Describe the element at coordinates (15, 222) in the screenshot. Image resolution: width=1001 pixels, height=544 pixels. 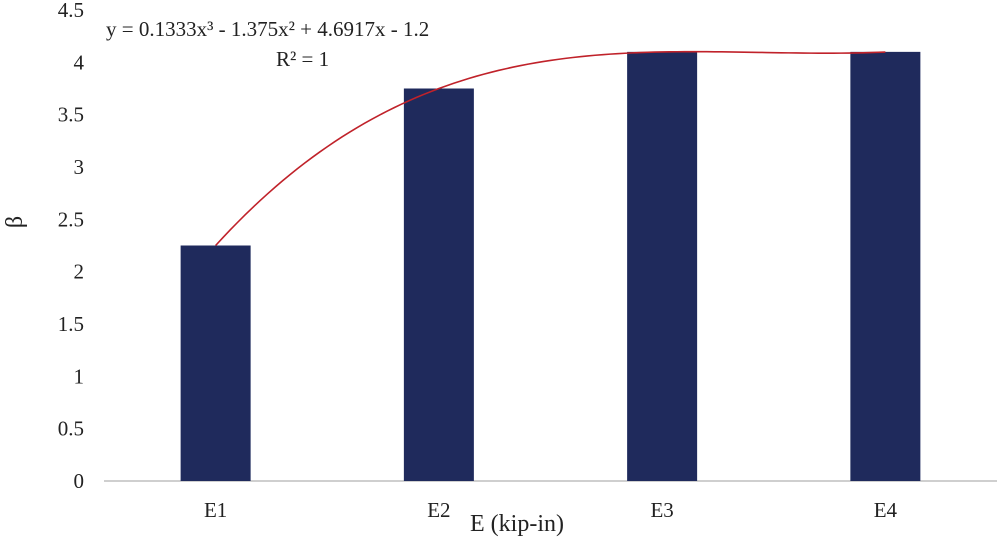
I see `y-axis-title: β` at that location.